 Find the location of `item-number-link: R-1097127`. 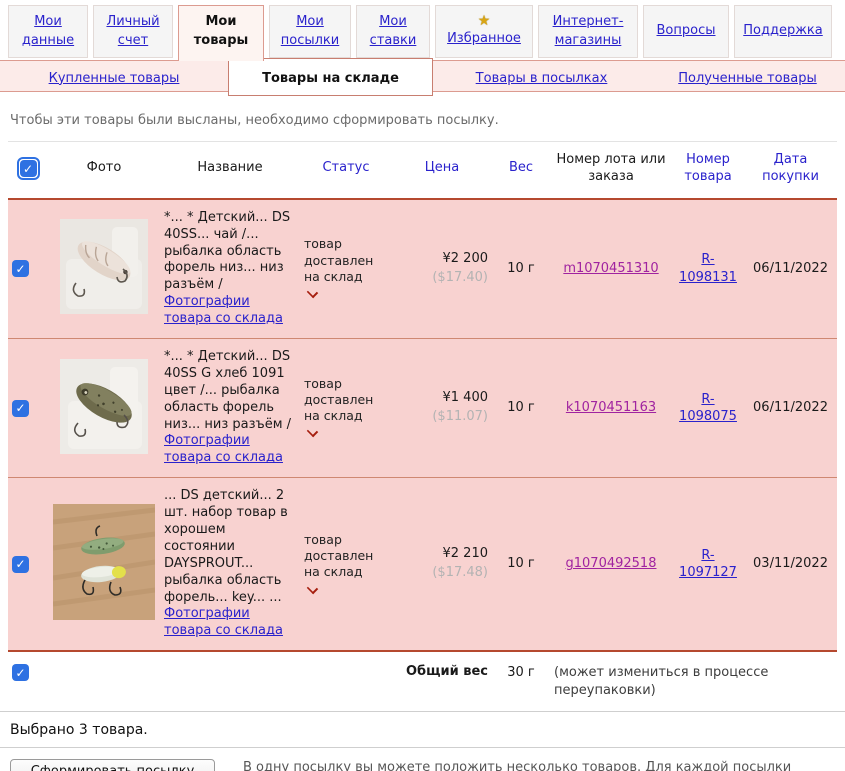

item-number-link: R-1097127 is located at coordinates (708, 564).